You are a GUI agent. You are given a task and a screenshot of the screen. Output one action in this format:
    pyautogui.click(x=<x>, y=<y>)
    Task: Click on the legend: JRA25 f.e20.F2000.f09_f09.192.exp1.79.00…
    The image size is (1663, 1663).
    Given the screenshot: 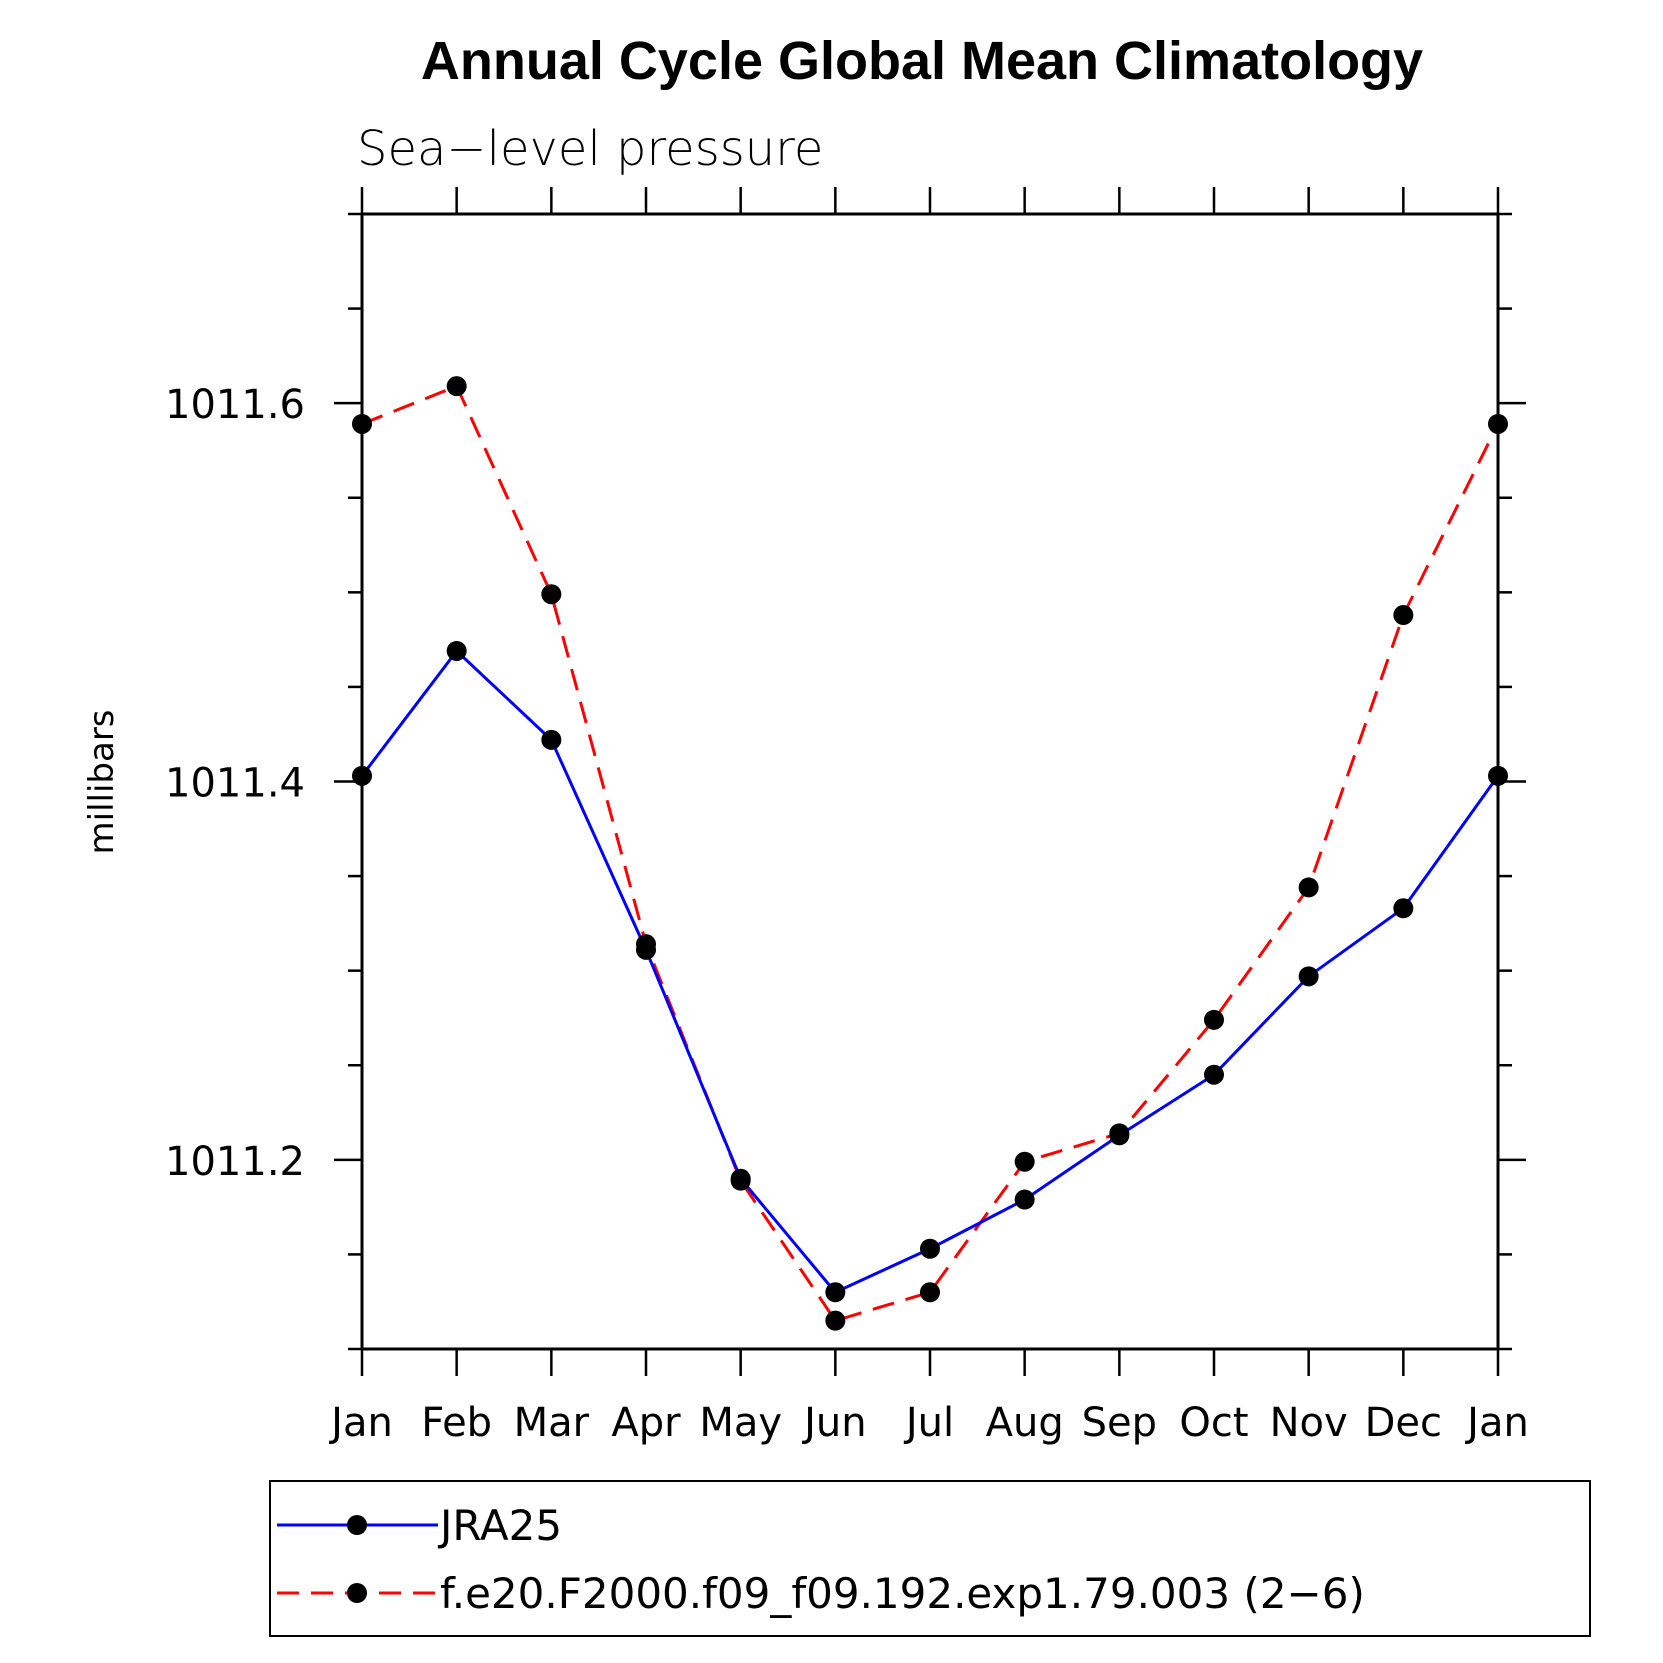 What is the action you would take?
    pyautogui.click(x=930, y=1558)
    